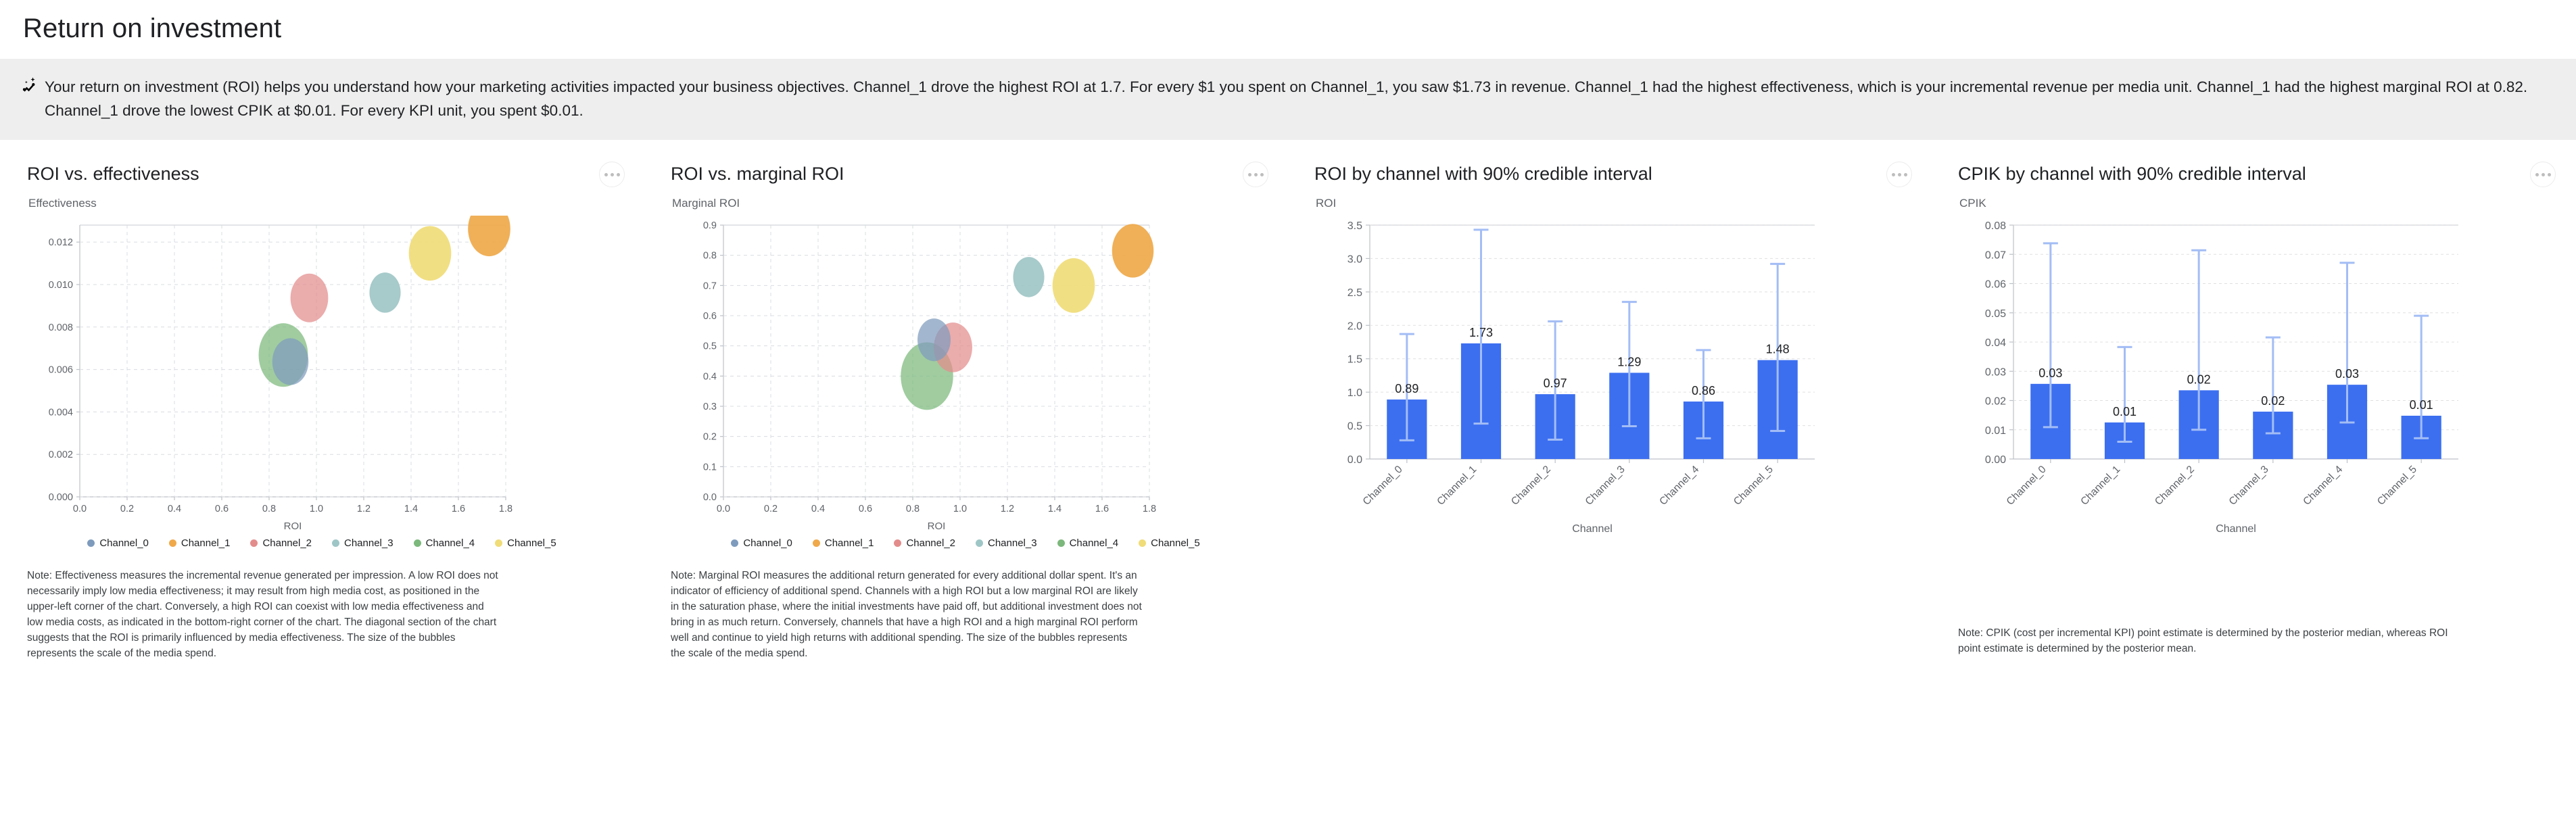 This screenshot has height=822, width=2576. I want to click on y-tick-label: 0.7, so click(710, 286).